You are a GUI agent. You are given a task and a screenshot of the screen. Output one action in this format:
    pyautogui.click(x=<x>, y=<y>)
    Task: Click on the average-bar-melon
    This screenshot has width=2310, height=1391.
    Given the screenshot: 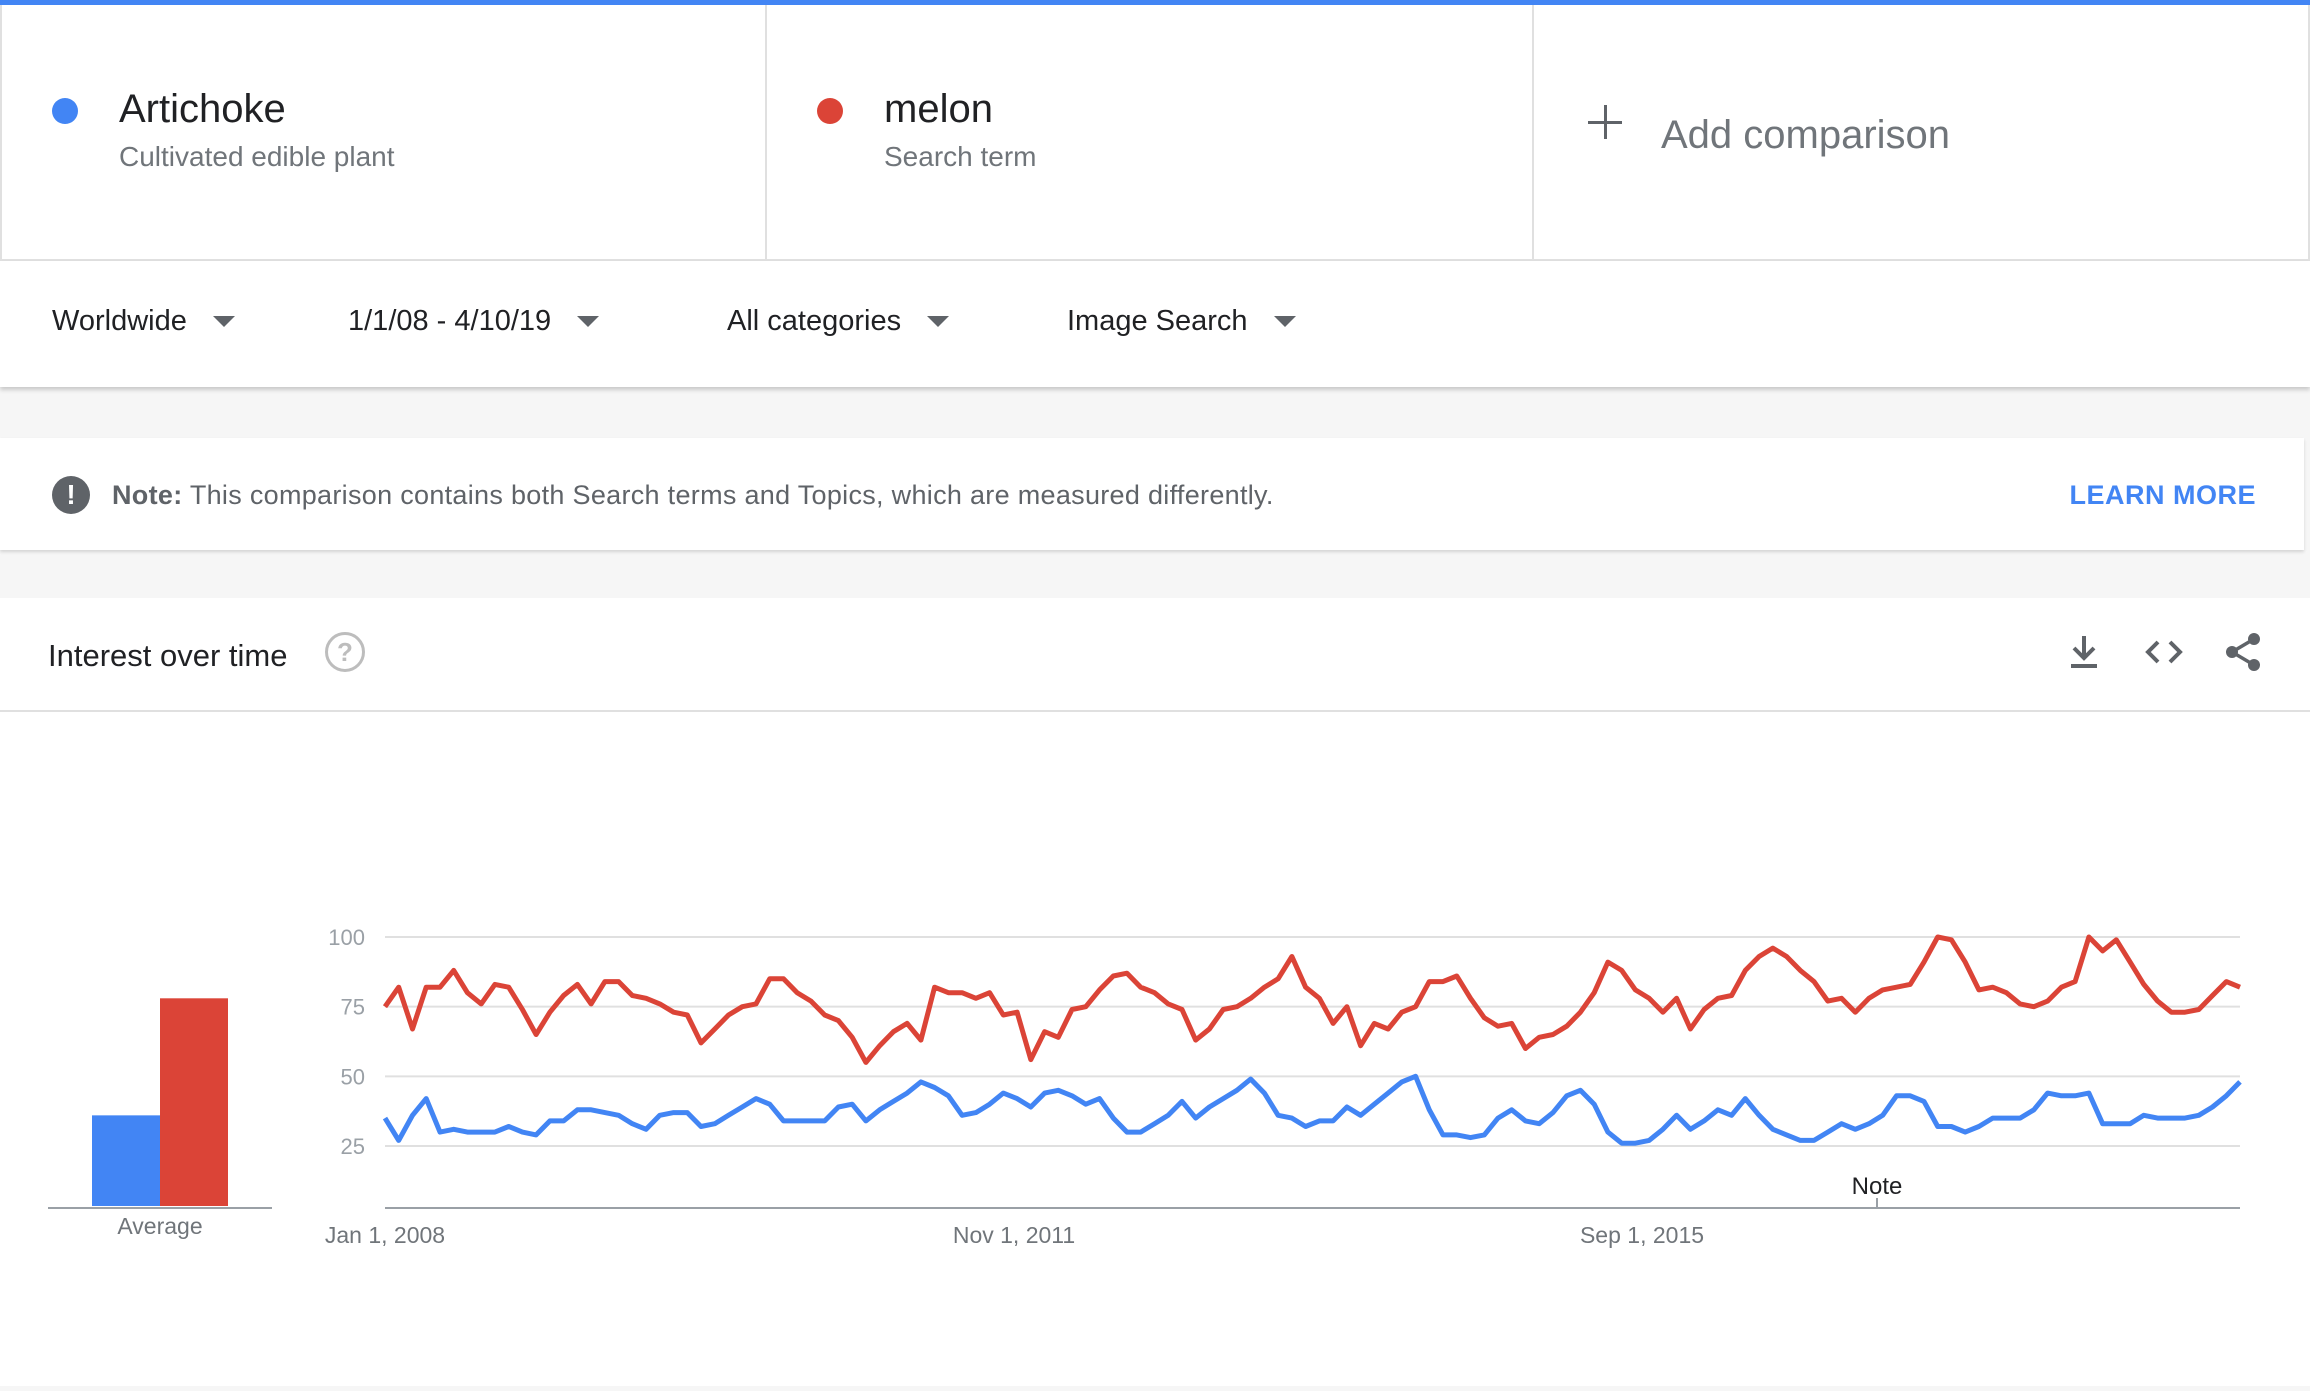 What is the action you would take?
    pyautogui.click(x=194, y=1102)
    